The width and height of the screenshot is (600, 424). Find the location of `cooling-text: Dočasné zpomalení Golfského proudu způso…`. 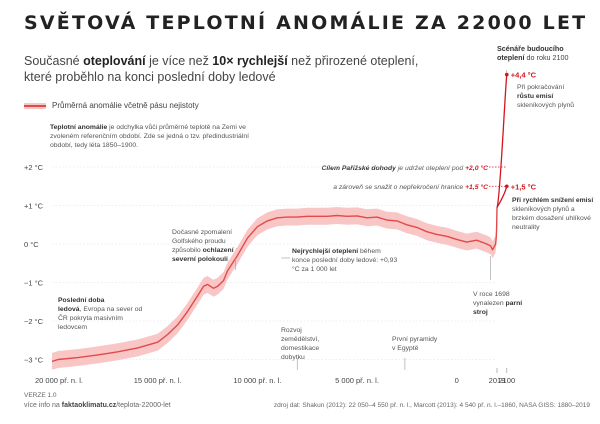

cooling-text: Dočasné zpomalení Golfského proudu způso… is located at coordinates (202, 241).